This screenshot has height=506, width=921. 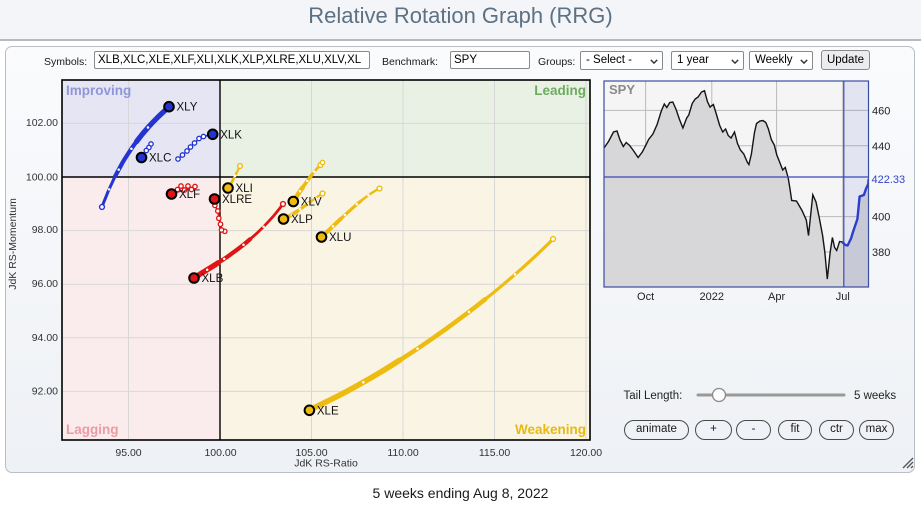 I want to click on svg-text: 96.00, so click(x=45, y=284).